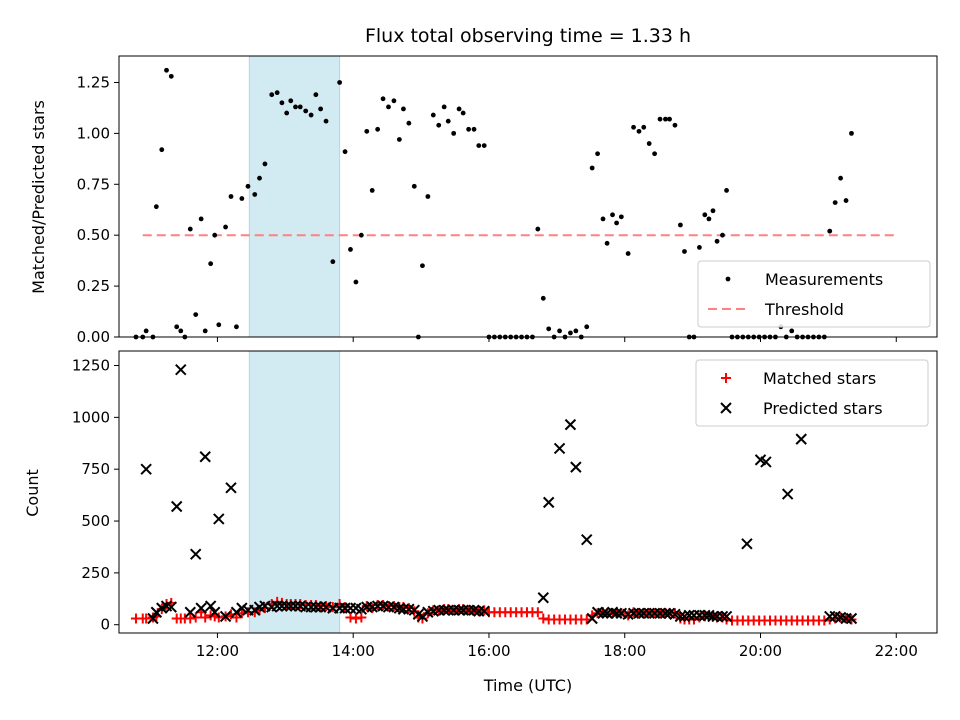 Image resolution: width=960 pixels, height=720 pixels. What do you see at coordinates (93, 82) in the screenshot?
I see `y-tick-label: 1.25` at bounding box center [93, 82].